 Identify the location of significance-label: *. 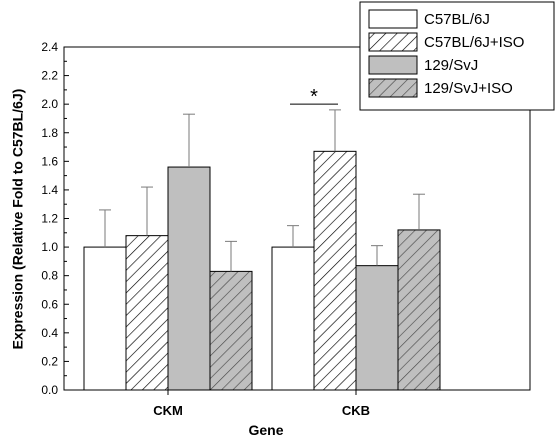
(314, 97).